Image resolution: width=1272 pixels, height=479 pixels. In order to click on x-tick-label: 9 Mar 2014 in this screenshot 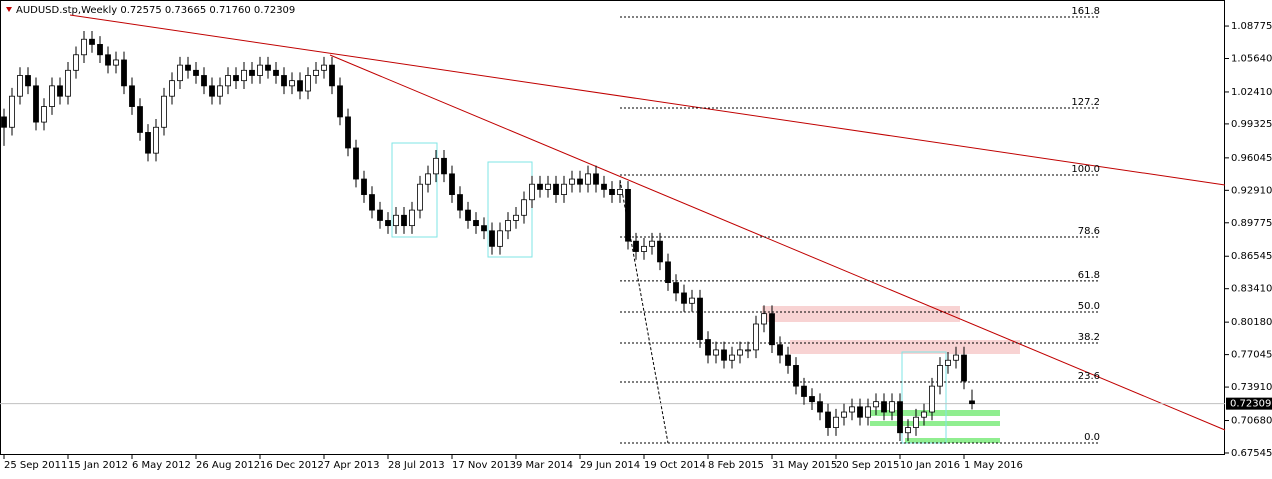, I will do `click(544, 465)`.